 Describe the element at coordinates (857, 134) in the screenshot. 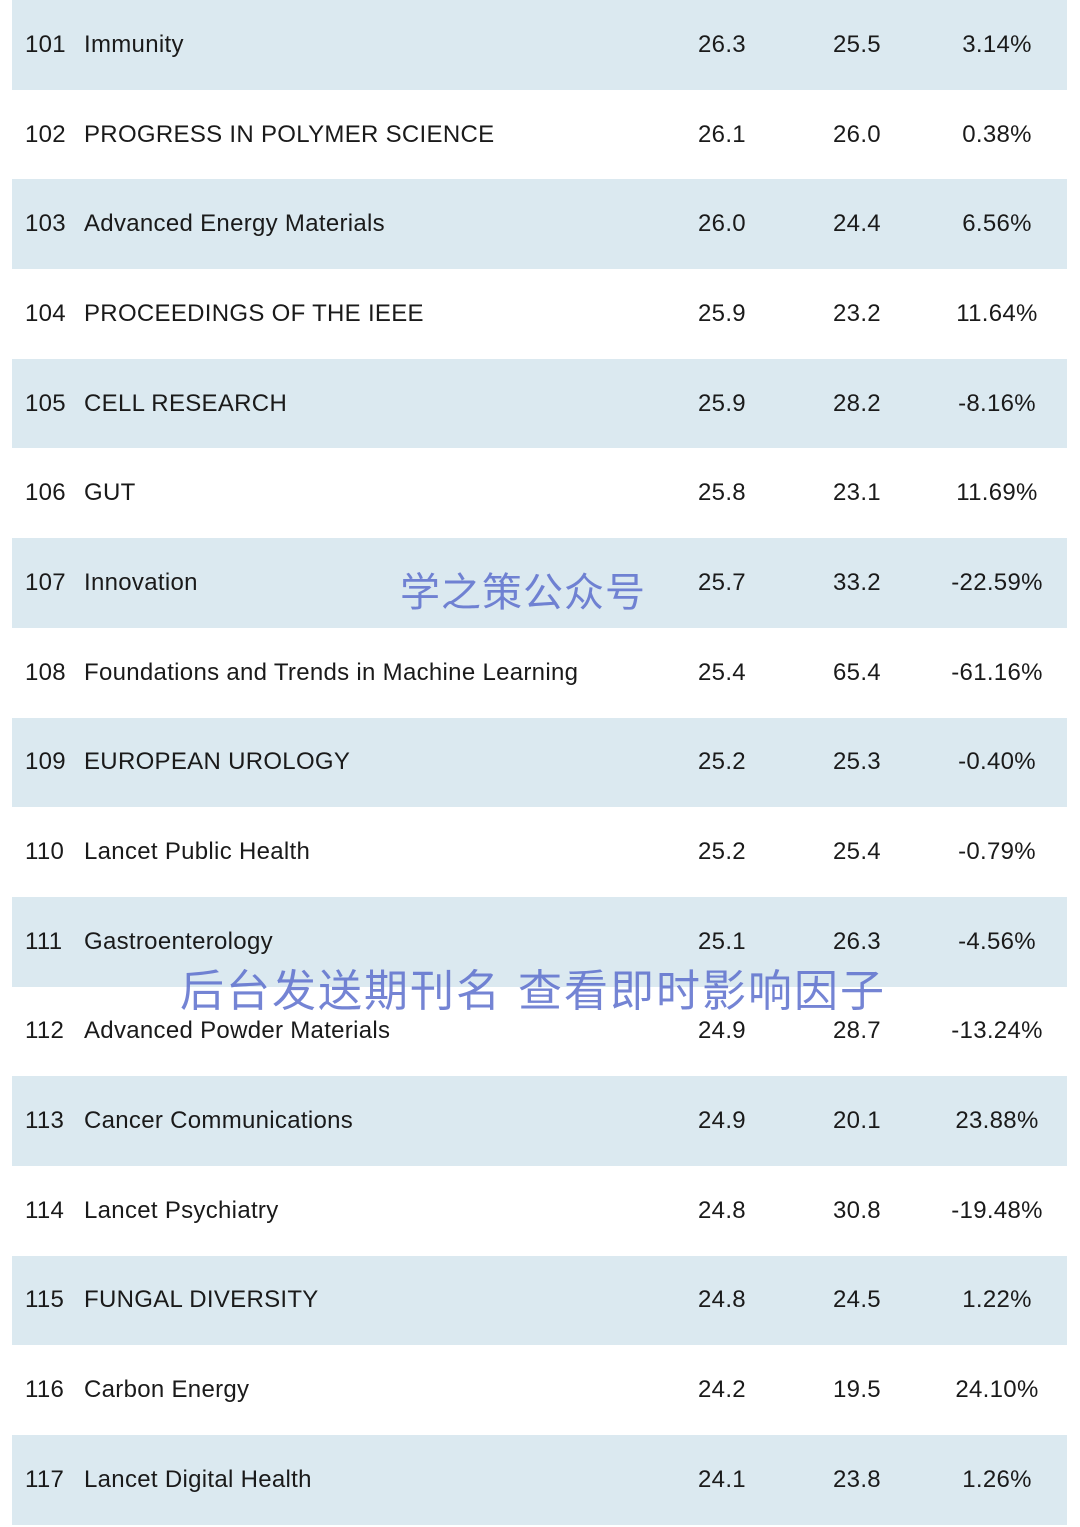

I see `value-cell-2: 26.0` at that location.